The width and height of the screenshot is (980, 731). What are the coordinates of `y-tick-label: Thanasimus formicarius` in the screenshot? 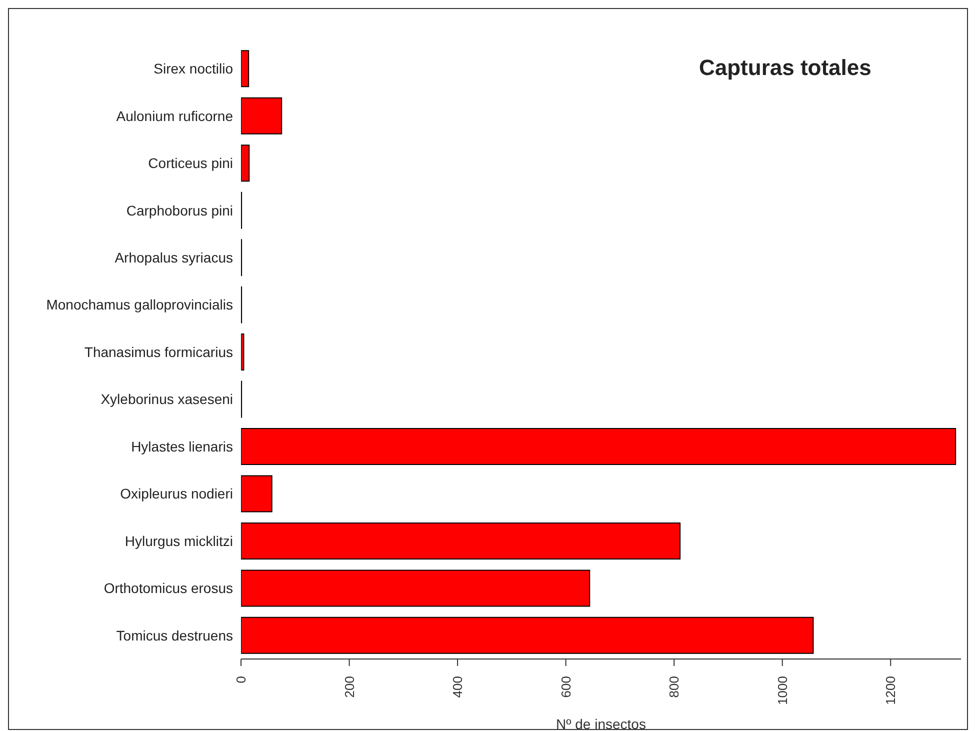 It's located at (158, 352).